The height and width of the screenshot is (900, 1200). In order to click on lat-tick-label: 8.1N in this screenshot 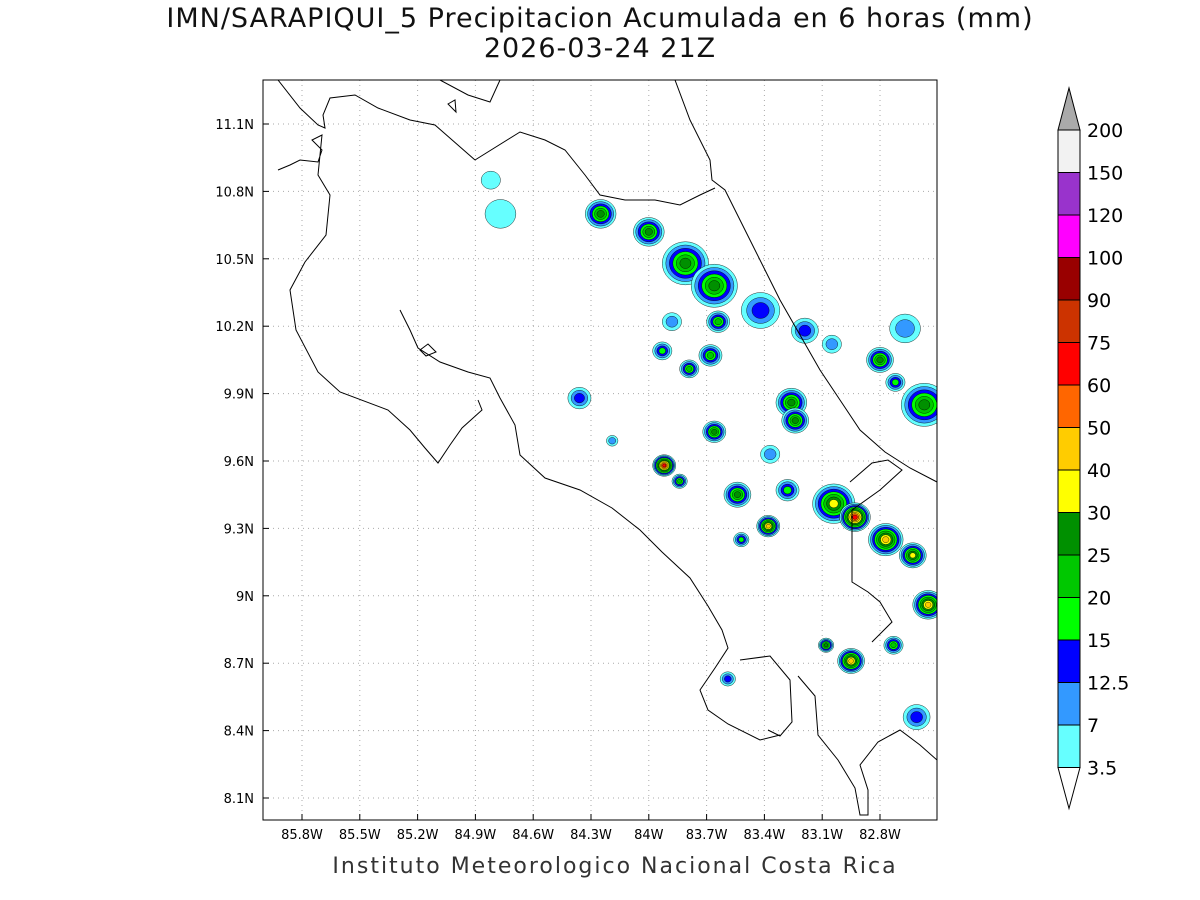, I will do `click(239, 799)`.